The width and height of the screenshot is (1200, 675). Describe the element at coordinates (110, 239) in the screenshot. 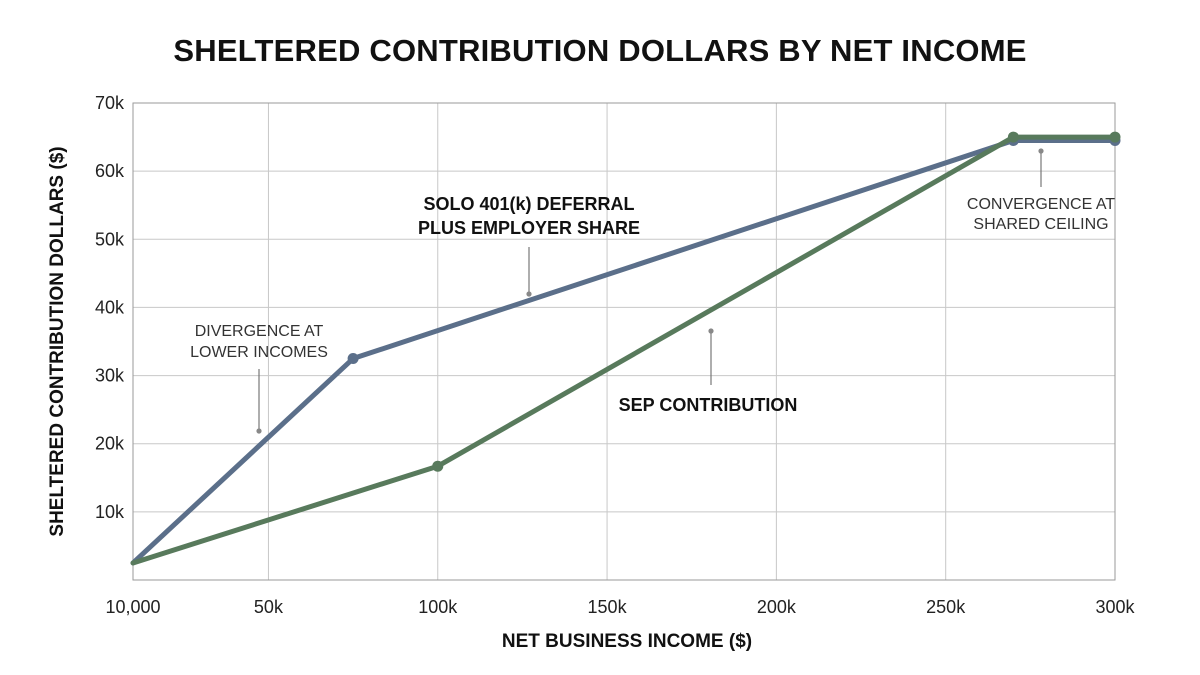

I see `y-tick-label: 50k` at that location.